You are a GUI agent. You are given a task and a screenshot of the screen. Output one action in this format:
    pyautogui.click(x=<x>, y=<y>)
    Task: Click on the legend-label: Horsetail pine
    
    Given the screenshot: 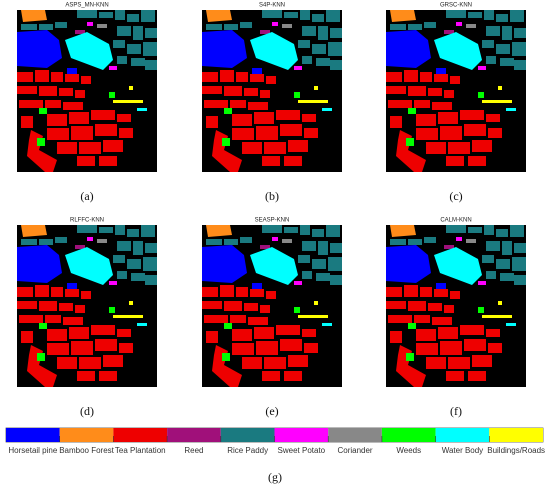 What is the action you would take?
    pyautogui.click(x=32, y=450)
    